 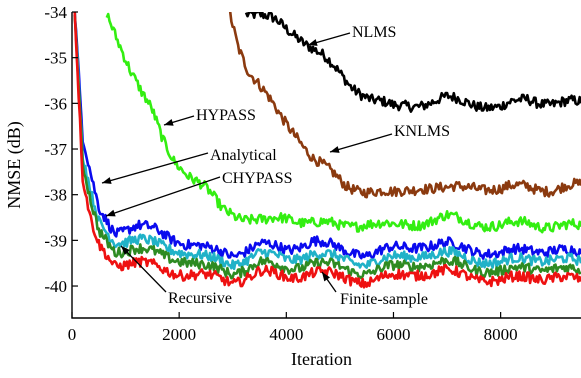 What do you see at coordinates (55, 58) in the screenshot?
I see `y-tick-label: -35` at bounding box center [55, 58].